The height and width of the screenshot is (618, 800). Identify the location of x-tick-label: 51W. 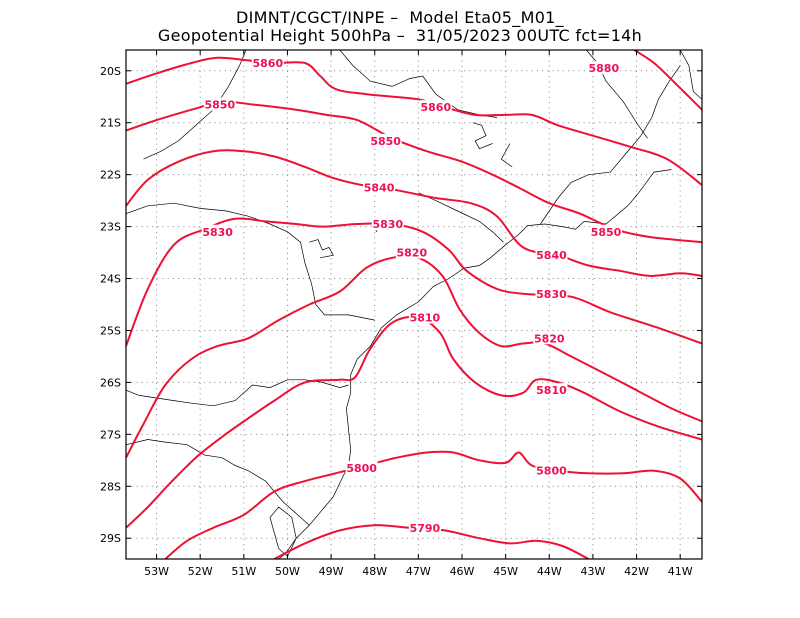
(243, 571).